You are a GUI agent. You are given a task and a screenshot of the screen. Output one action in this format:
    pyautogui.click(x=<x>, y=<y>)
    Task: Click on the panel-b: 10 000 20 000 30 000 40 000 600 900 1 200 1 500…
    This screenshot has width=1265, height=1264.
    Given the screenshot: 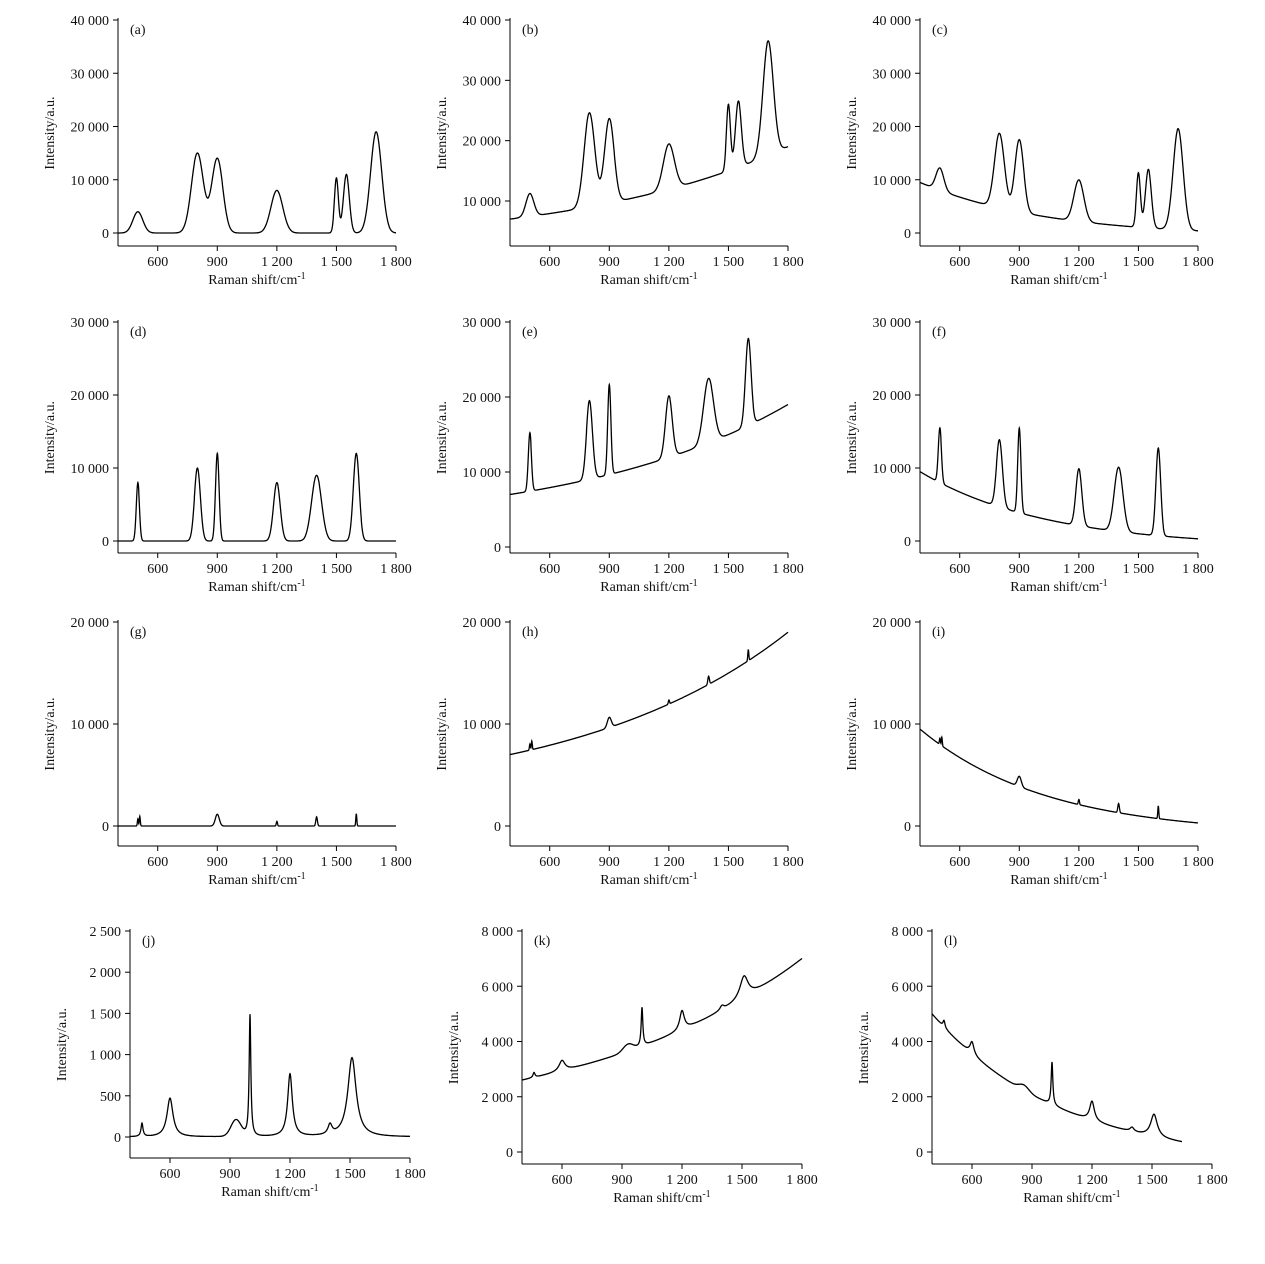 What is the action you would take?
    pyautogui.click(x=619, y=151)
    